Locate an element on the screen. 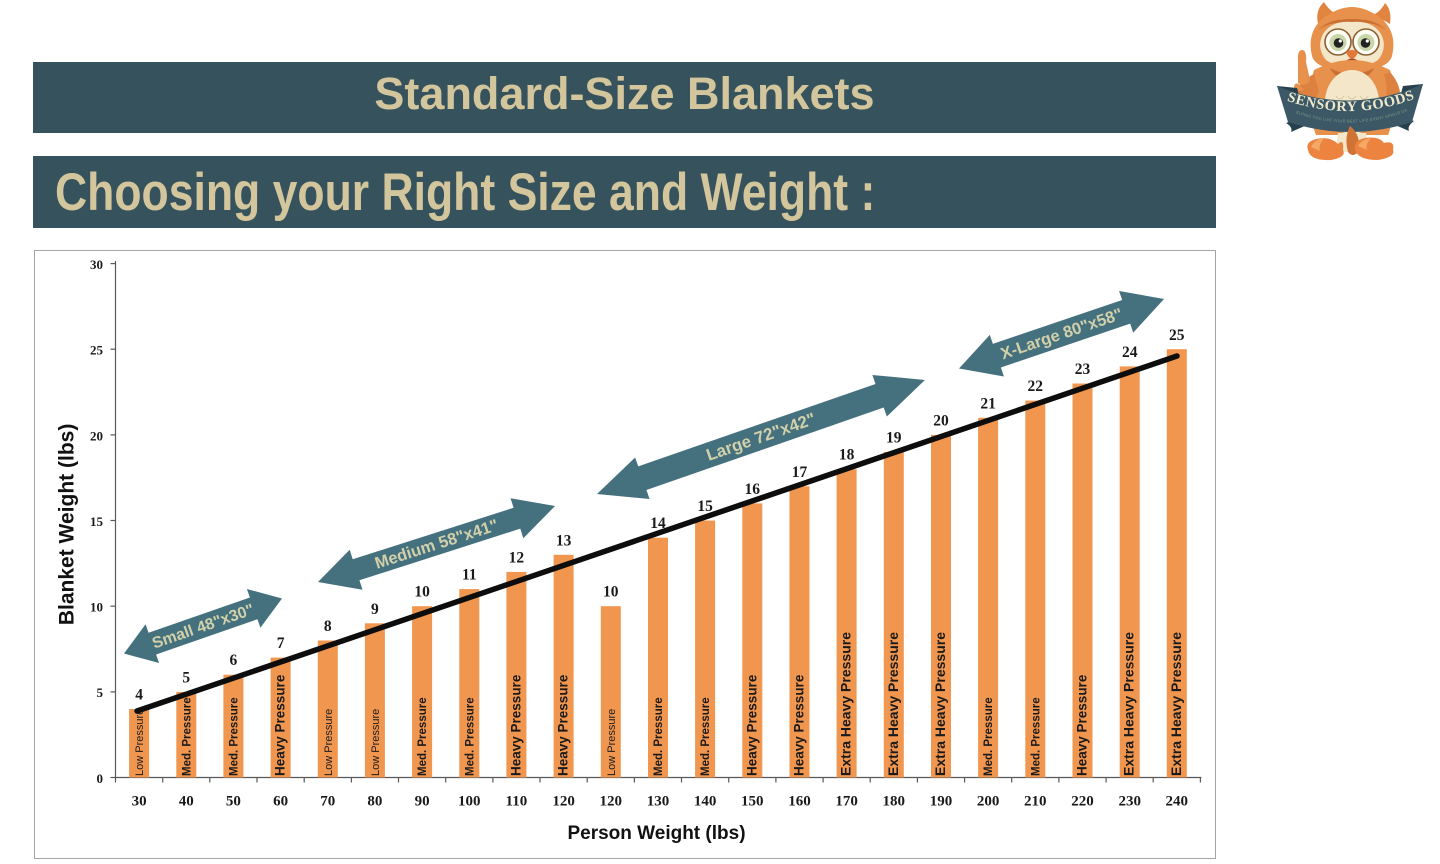  svg-text: 90 is located at coordinates (422, 802).